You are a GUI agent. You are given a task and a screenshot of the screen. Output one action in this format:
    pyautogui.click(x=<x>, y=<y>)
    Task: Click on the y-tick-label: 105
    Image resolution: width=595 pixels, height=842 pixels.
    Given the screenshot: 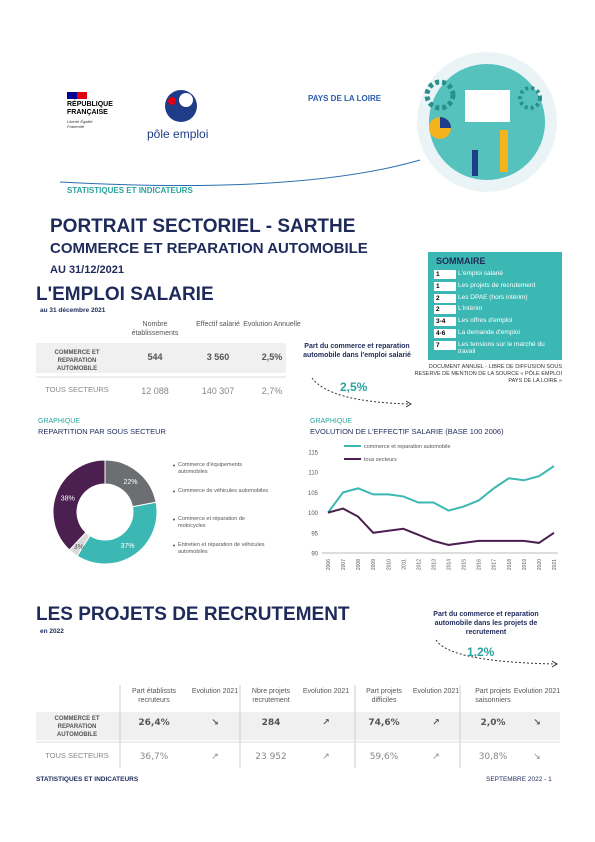 What is the action you would take?
    pyautogui.click(x=313, y=494)
    